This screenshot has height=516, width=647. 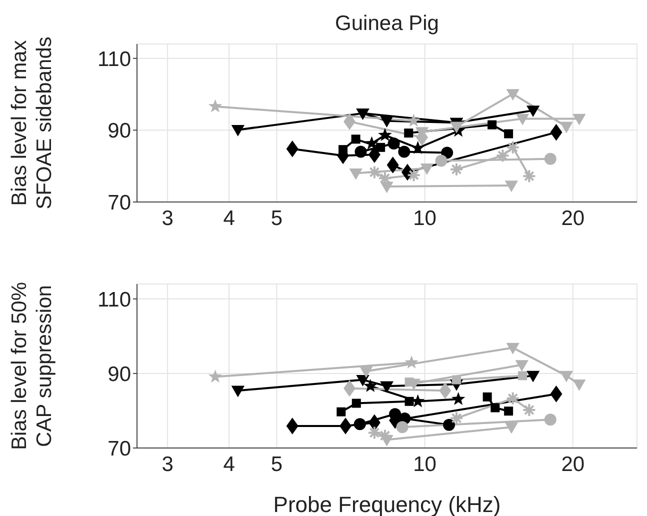 I want to click on chart-title: Guinea Pig, so click(x=387, y=24).